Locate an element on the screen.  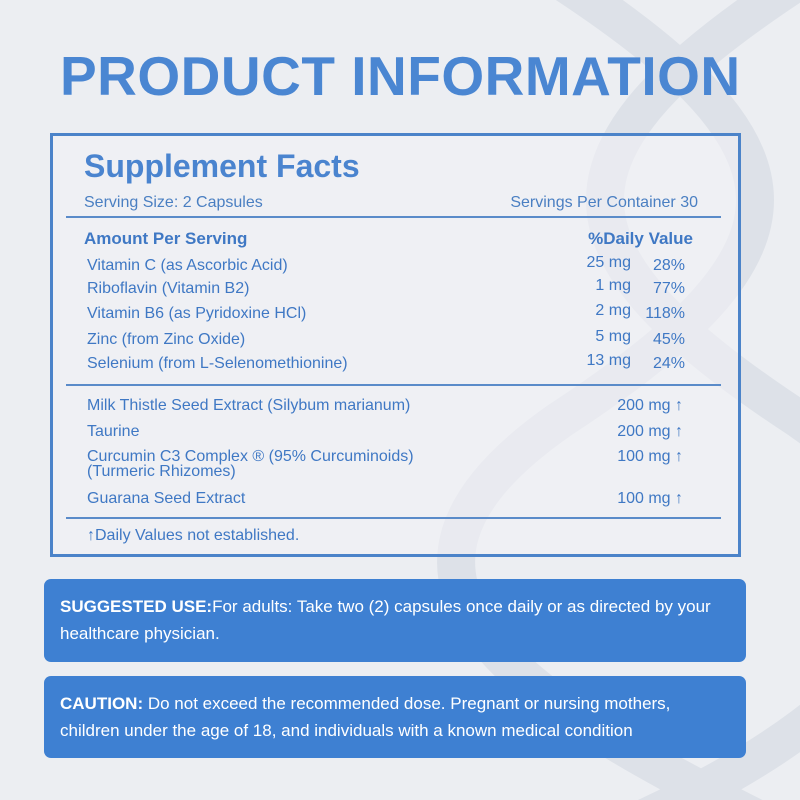
daily-value-header: %Daily Value is located at coordinates (640, 238).